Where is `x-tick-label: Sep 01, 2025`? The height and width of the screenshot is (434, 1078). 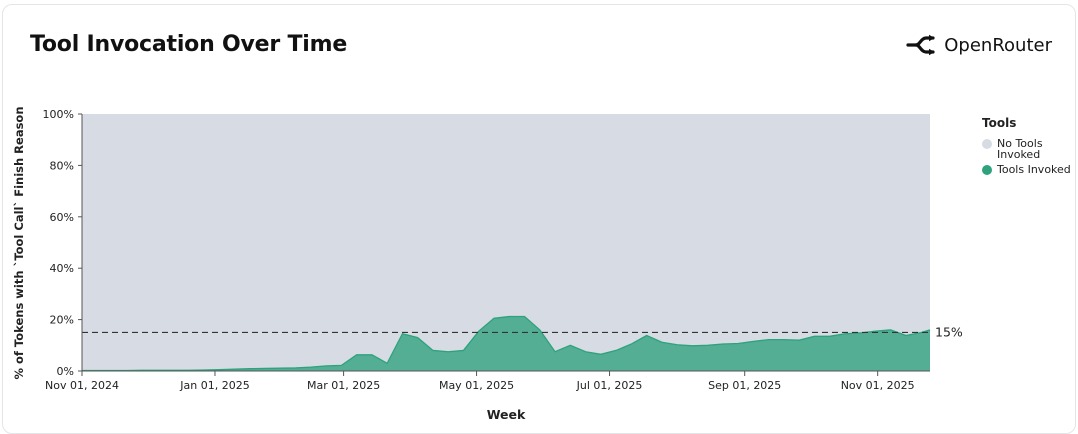 x-tick-label: Sep 01, 2025 is located at coordinates (744, 385).